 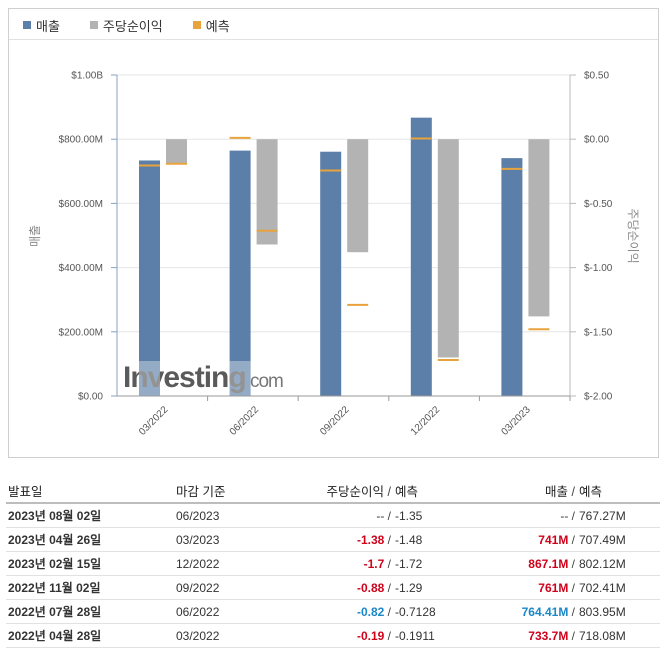 I want to click on cell-revenue-forecast: 802.12M, so click(x=617, y=563).